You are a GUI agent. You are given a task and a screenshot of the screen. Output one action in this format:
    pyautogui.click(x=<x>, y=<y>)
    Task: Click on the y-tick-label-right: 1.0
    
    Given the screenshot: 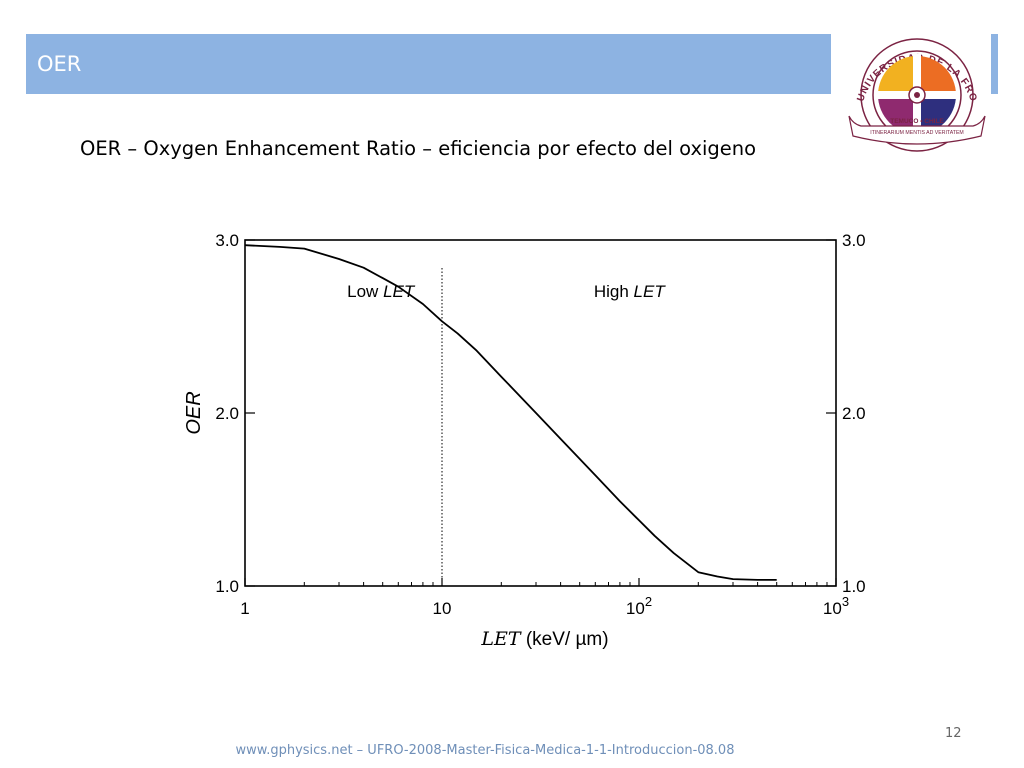 What is the action you would take?
    pyautogui.click(x=854, y=586)
    